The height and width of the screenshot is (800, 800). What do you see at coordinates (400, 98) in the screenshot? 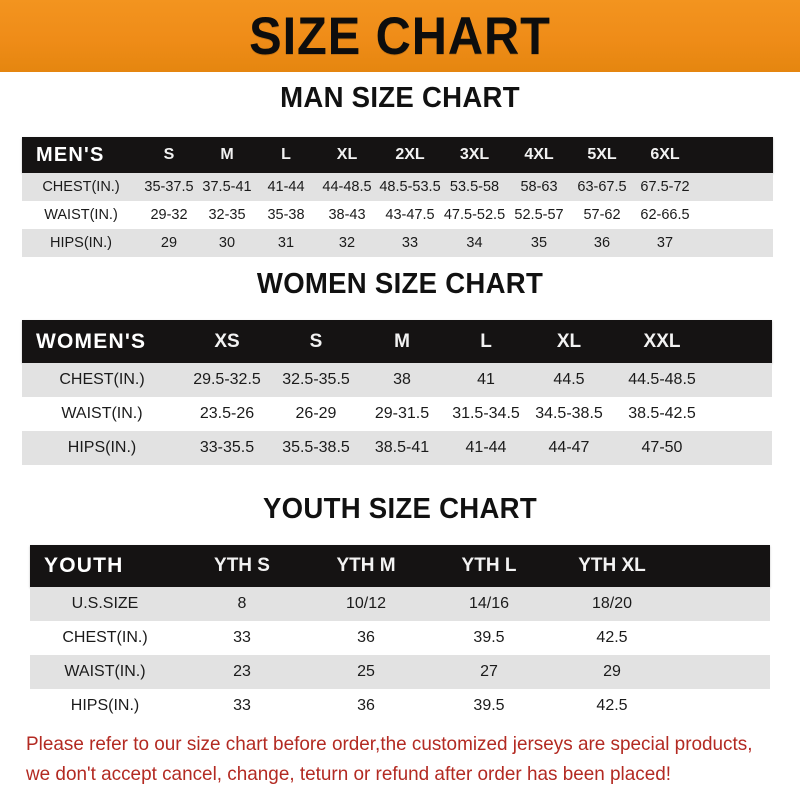
I see `man-section-title: MAN SIZE CHART` at bounding box center [400, 98].